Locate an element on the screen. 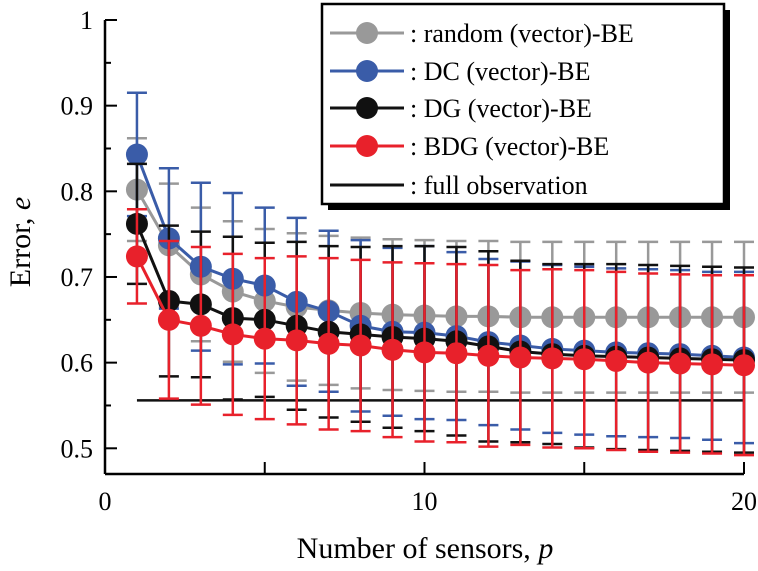 The image size is (758, 571). y-tick-label: 0.9 is located at coordinates (77, 106).